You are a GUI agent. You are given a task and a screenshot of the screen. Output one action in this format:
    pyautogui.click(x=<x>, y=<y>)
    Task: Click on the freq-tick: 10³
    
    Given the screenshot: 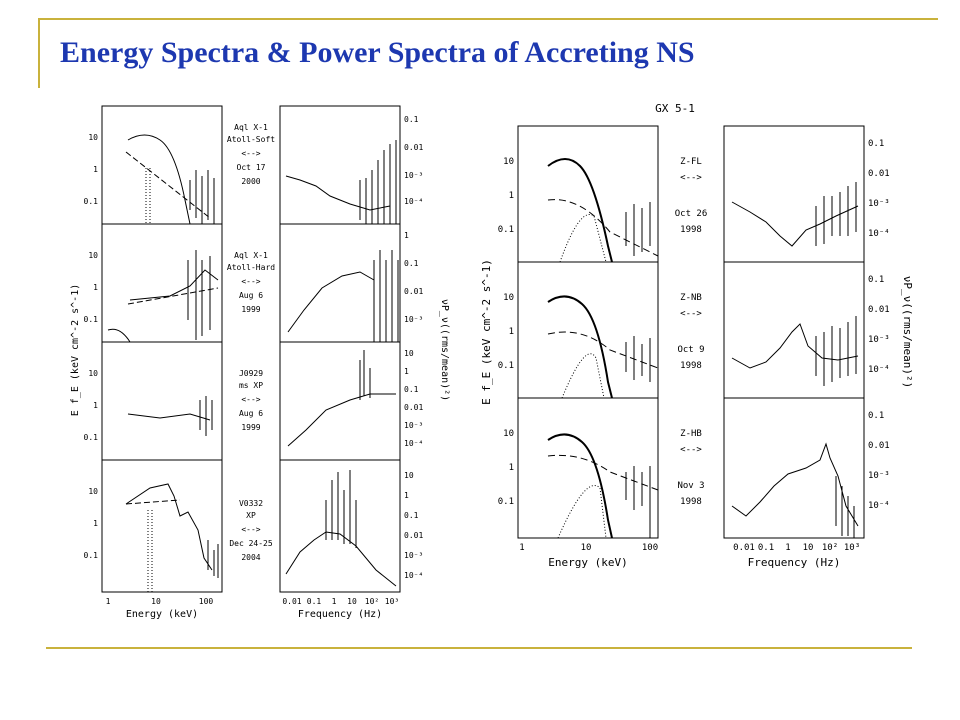 What is the action you would take?
    pyautogui.click(x=852, y=548)
    